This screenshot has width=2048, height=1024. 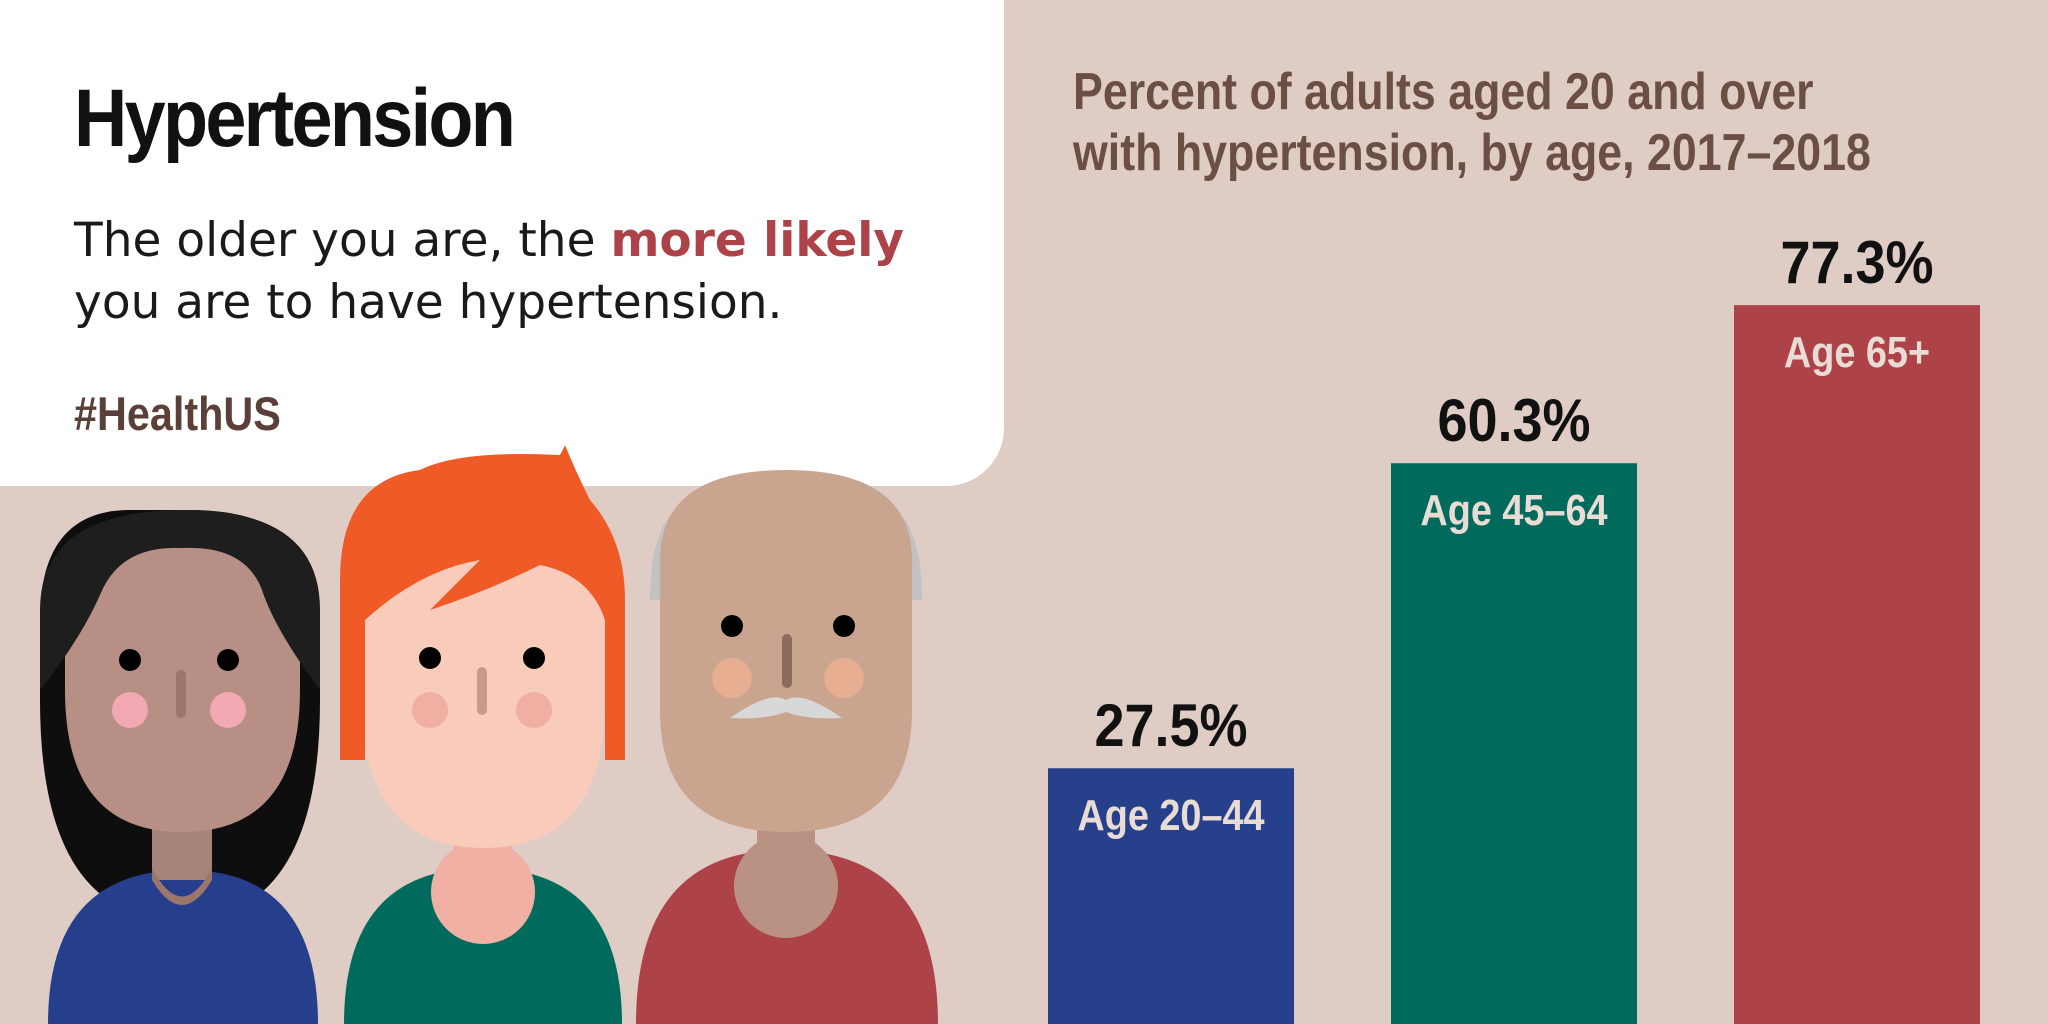 I want to click on bar-category-label-2: Age 45–64, so click(x=1513, y=510).